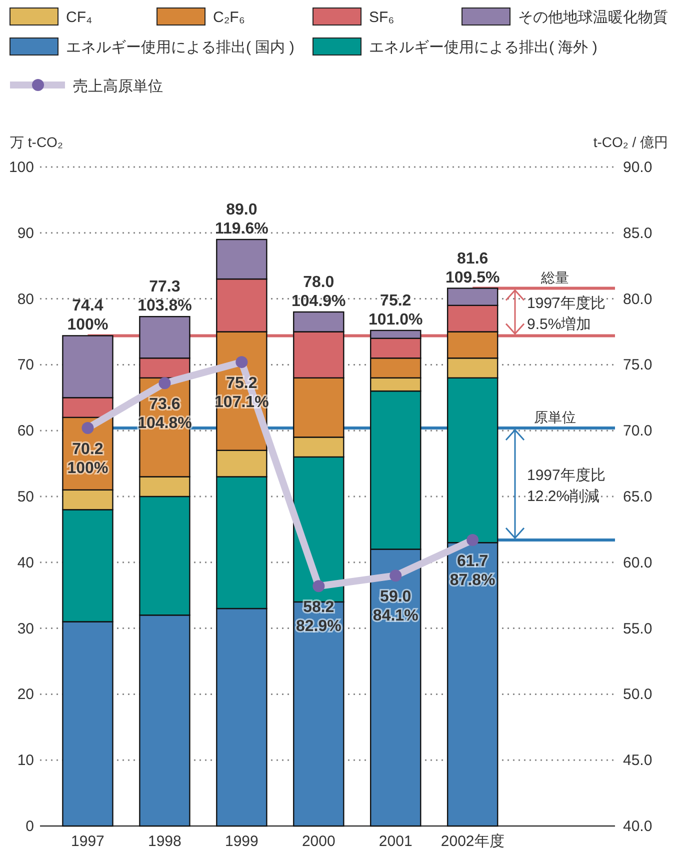 The width and height of the screenshot is (676, 848). What do you see at coordinates (180, 47) in the screenshot?
I see `legend-label: エネルギー使用による排出( 国内 )` at bounding box center [180, 47].